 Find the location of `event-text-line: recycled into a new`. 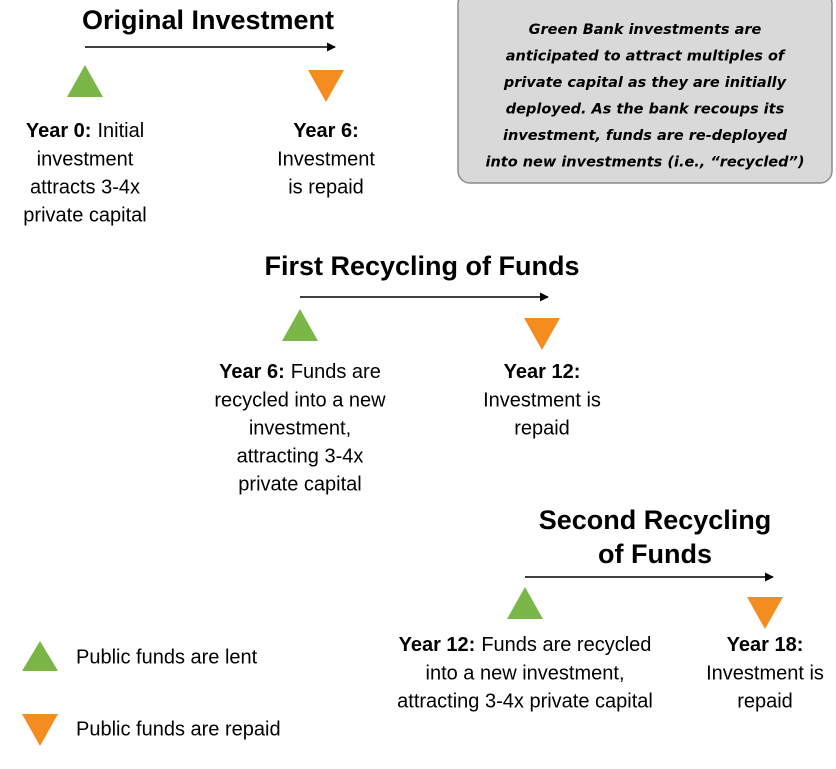

event-text-line: recycled into a new is located at coordinates (300, 400).